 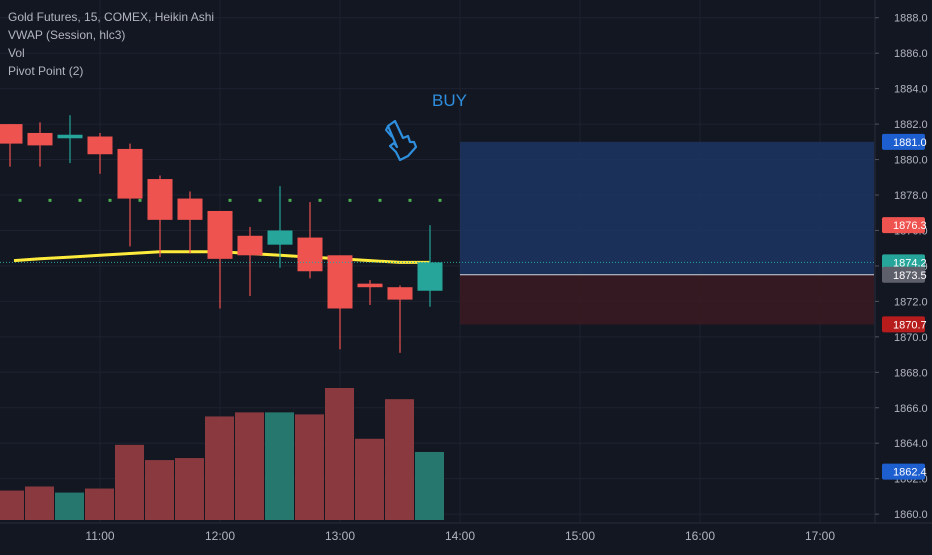 What do you see at coordinates (220, 536) in the screenshot?
I see `time-tick-label: 12:00` at bounding box center [220, 536].